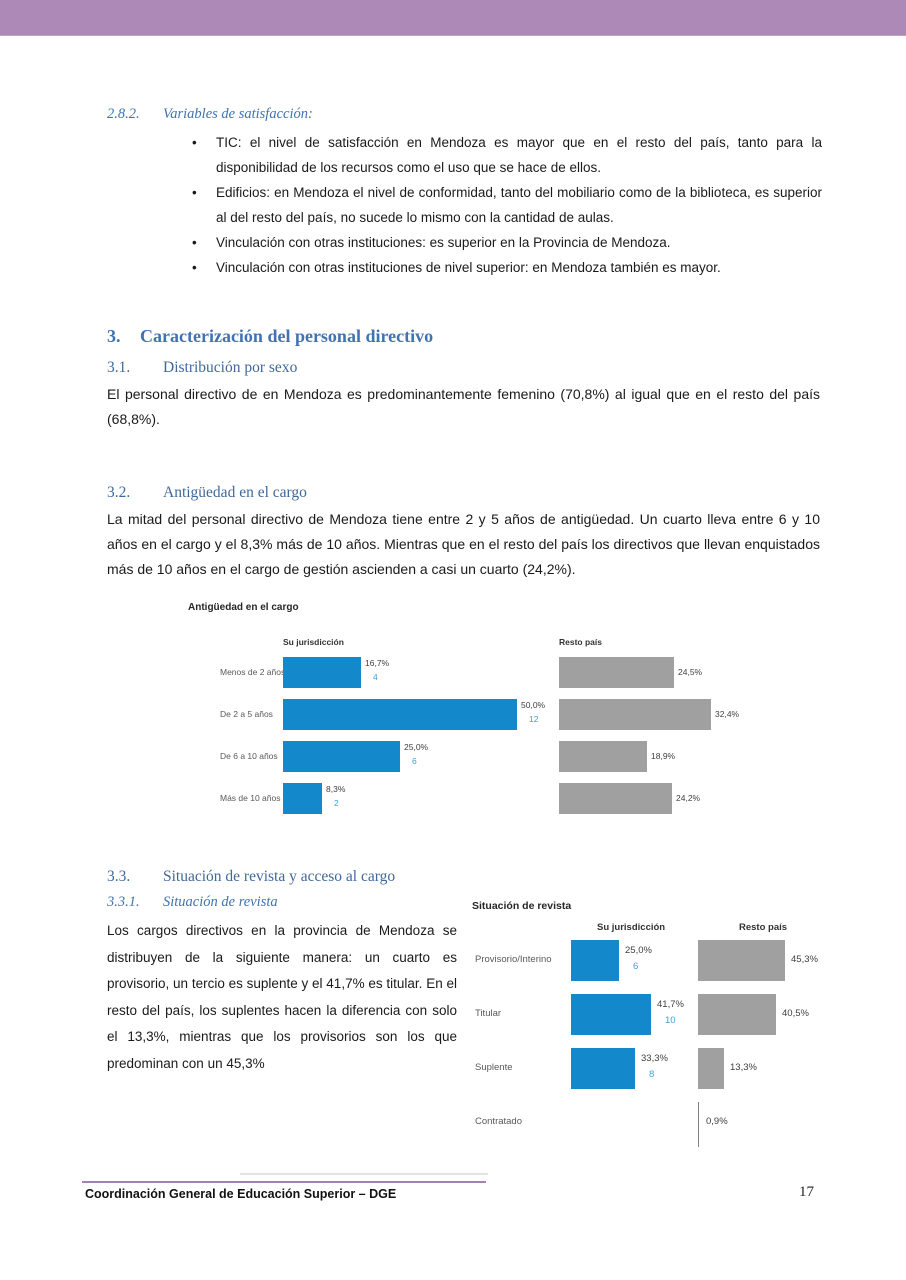 This screenshot has width=906, height=1280. What do you see at coordinates (123, 114) in the screenshot?
I see `section-number: 2.8.2.` at bounding box center [123, 114].